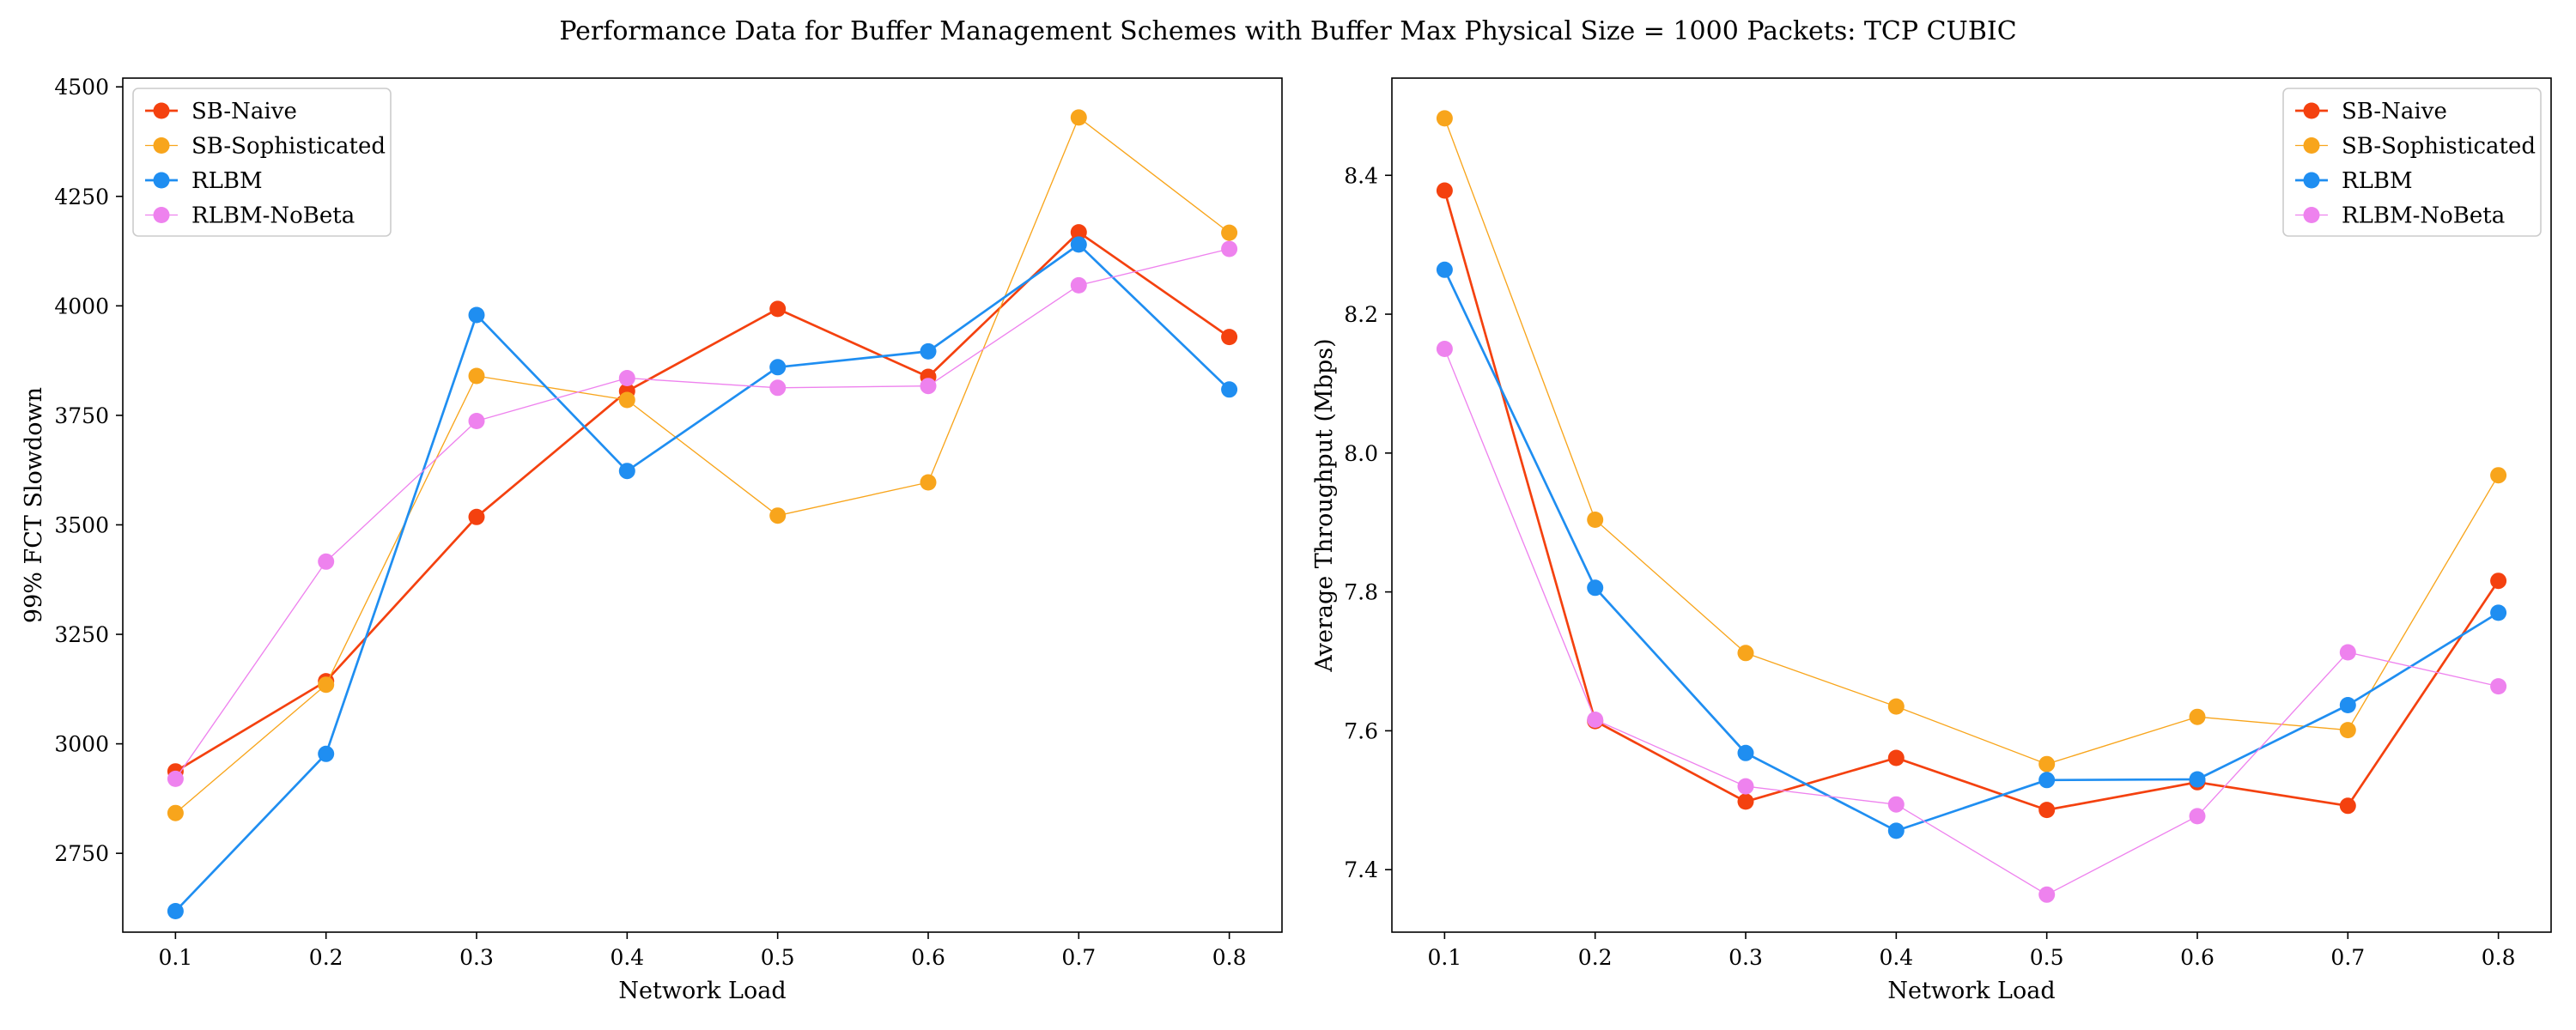 The width and height of the screenshot is (2576, 1030). What do you see at coordinates (1361, 314) in the screenshot?
I see `y-tick-label: 8.2` at bounding box center [1361, 314].